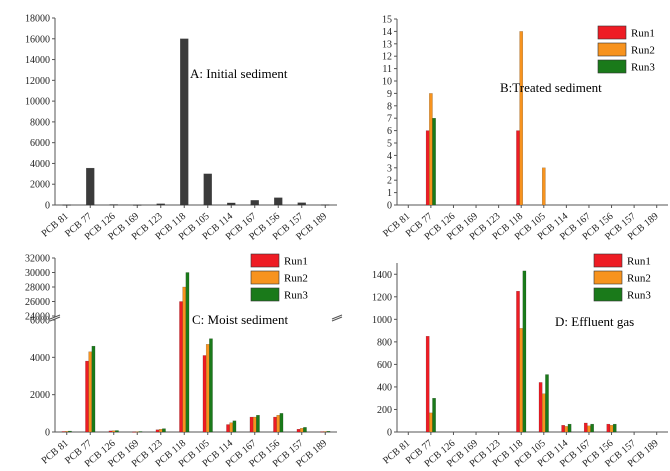 Image resolution: width=670 pixels, height=471 pixels. I want to click on y-tick-label: 8, so click(389, 106).